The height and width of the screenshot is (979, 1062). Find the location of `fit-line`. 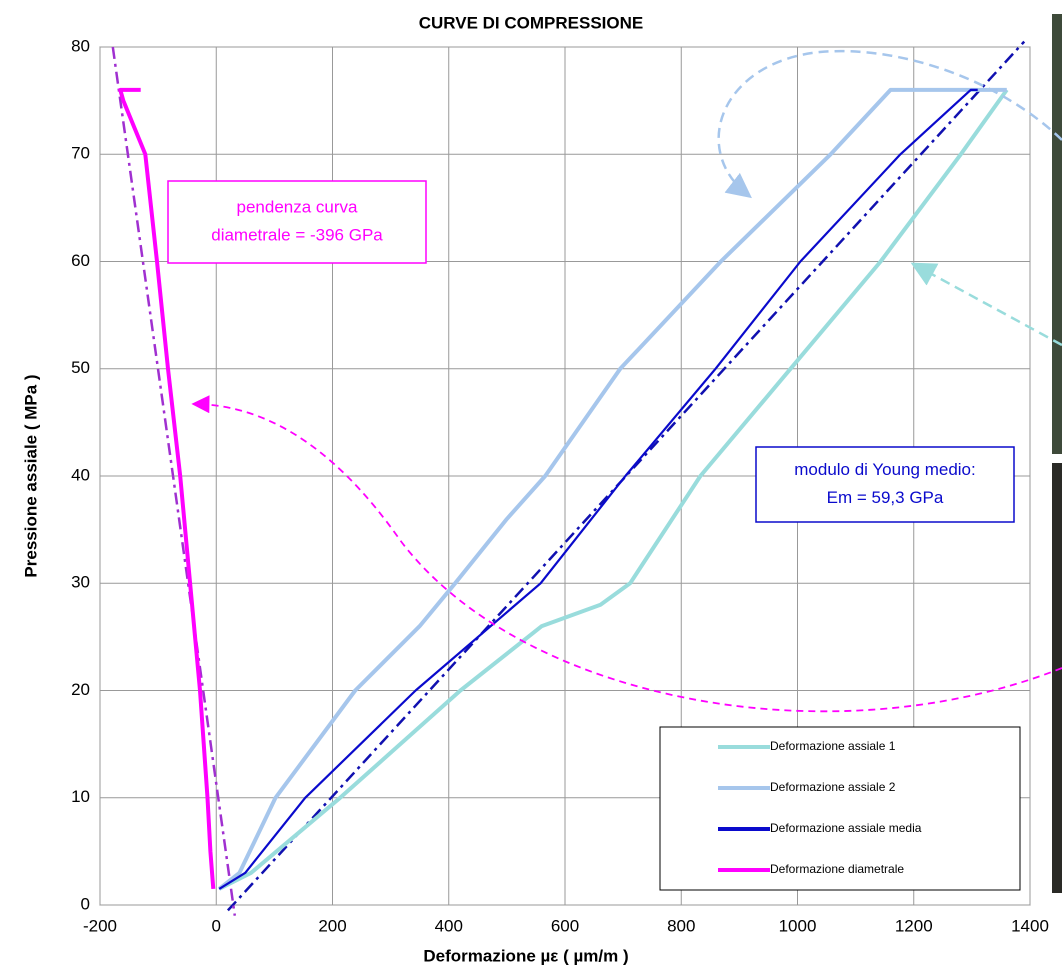

fit-line is located at coordinates (174, 481).